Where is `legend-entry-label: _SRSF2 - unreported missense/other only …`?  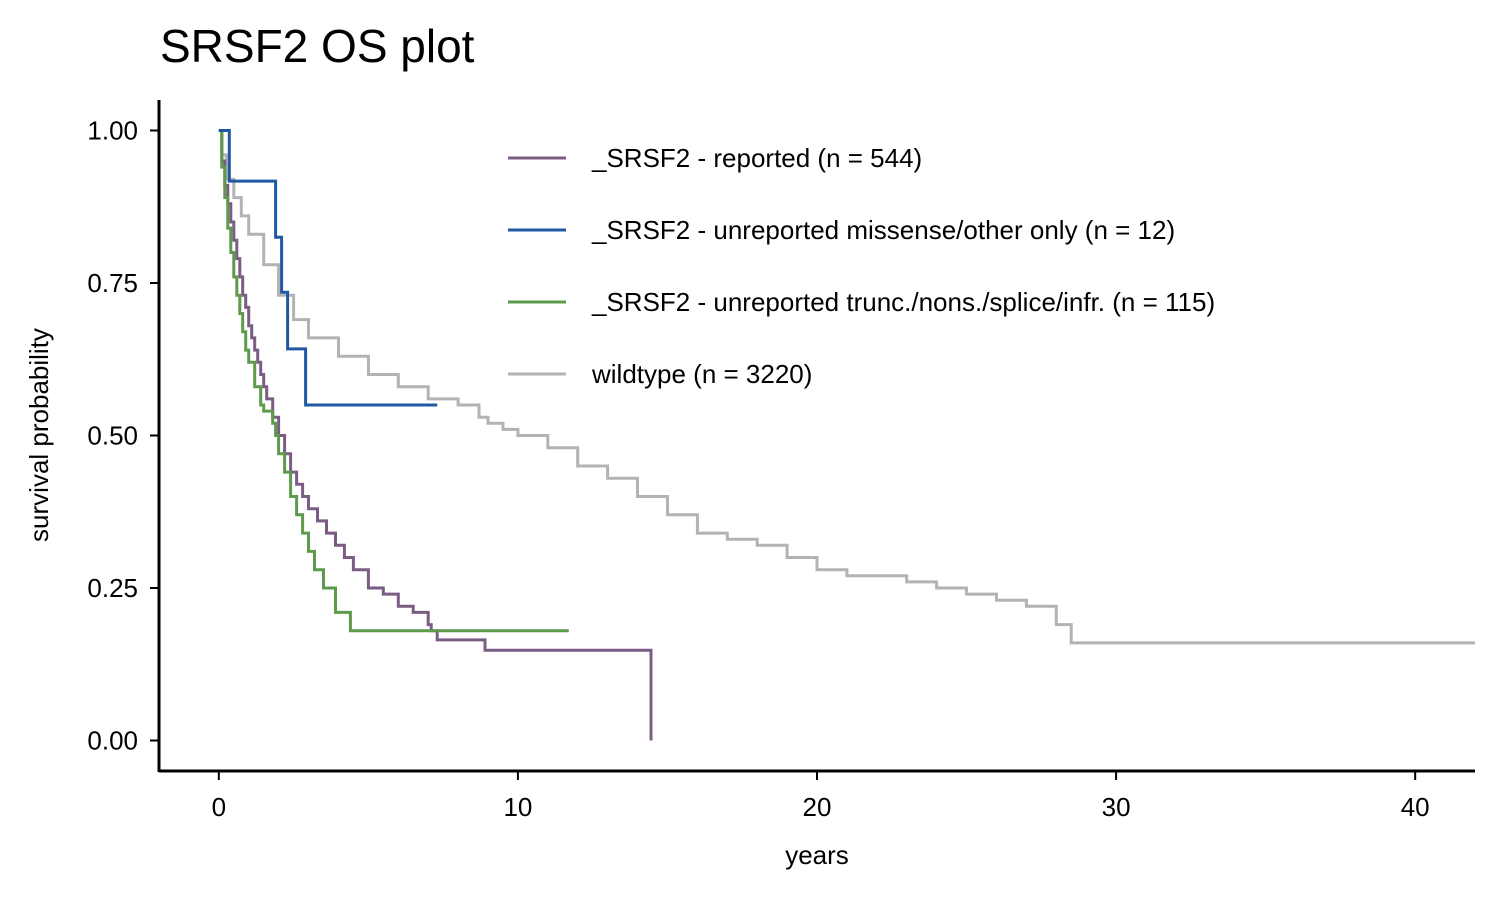 legend-entry-label: _SRSF2 - unreported missense/other only … is located at coordinates (883, 230).